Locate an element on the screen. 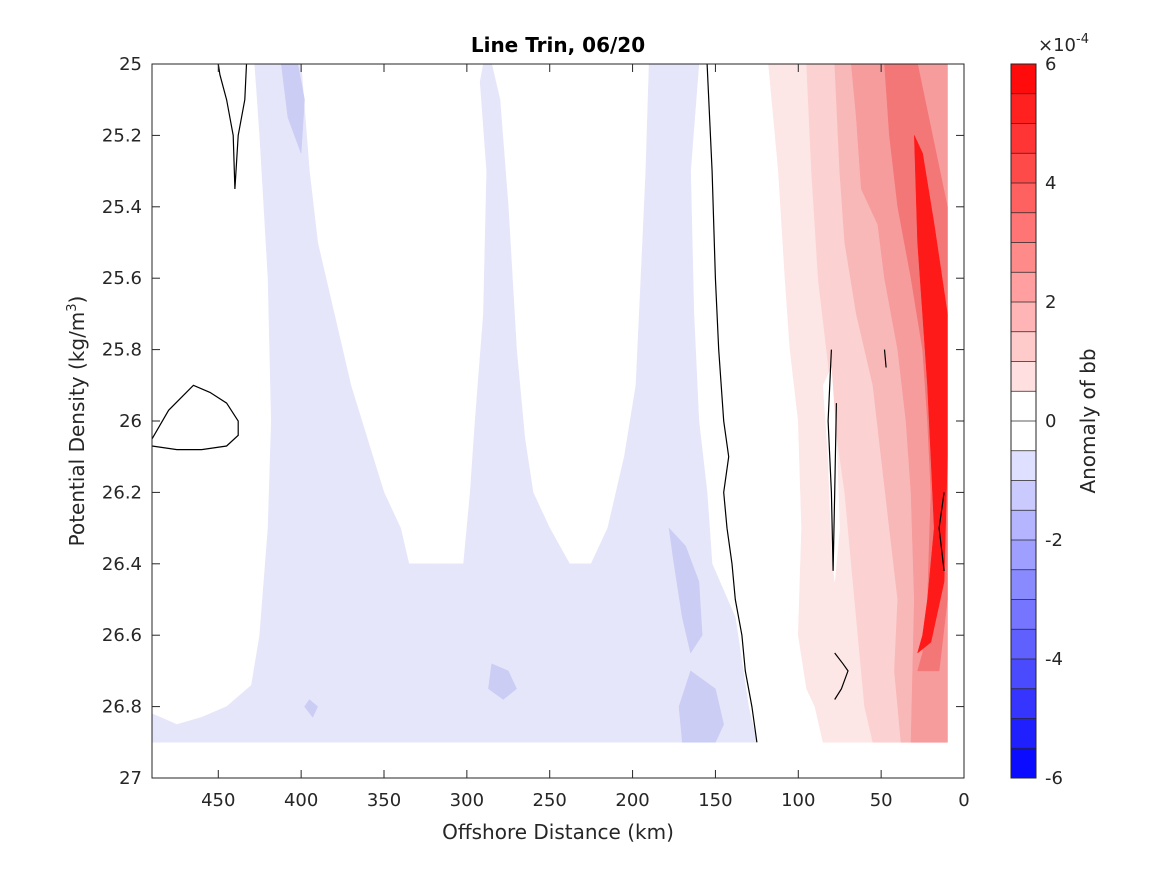 Image resolution: width=1167 pixels, height=875 pixels. contour-top-left is located at coordinates (232, 126).